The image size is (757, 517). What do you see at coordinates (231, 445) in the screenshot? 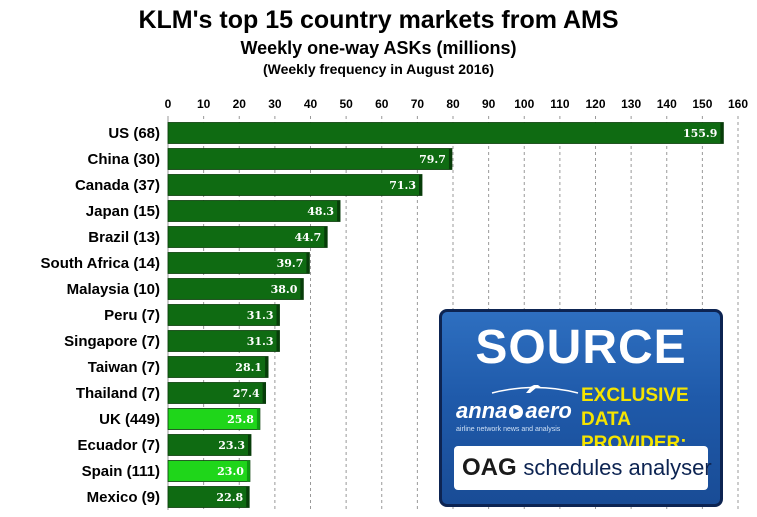
I see `value-label: 23.3` at bounding box center [231, 445].